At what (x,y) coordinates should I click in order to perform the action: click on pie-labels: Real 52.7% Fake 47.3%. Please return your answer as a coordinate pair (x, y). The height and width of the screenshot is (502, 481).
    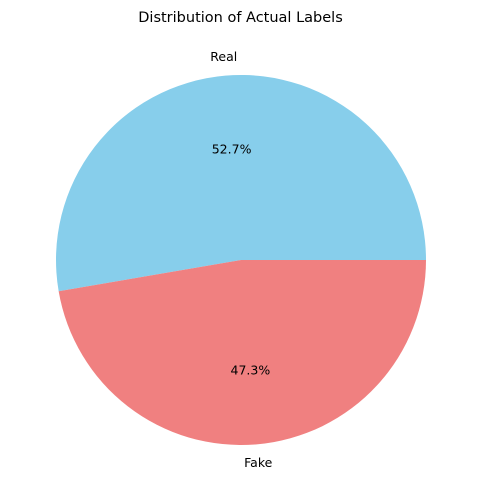
    Looking at the image, I should click on (241, 259).